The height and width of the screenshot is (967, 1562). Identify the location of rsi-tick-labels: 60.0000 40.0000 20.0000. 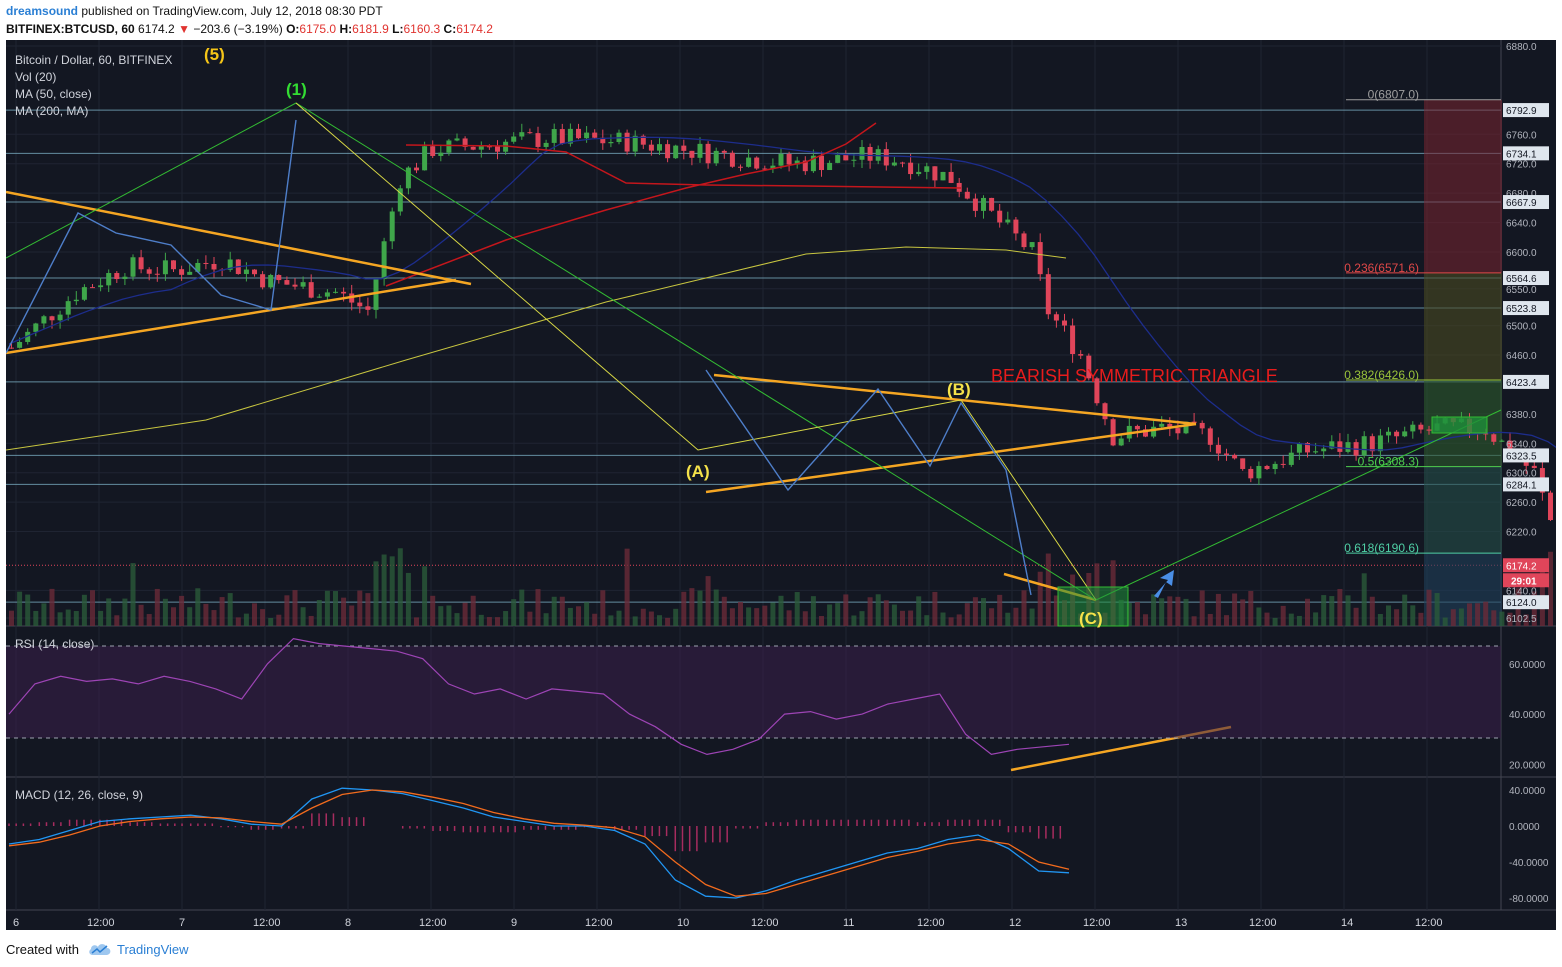
(1527, 716).